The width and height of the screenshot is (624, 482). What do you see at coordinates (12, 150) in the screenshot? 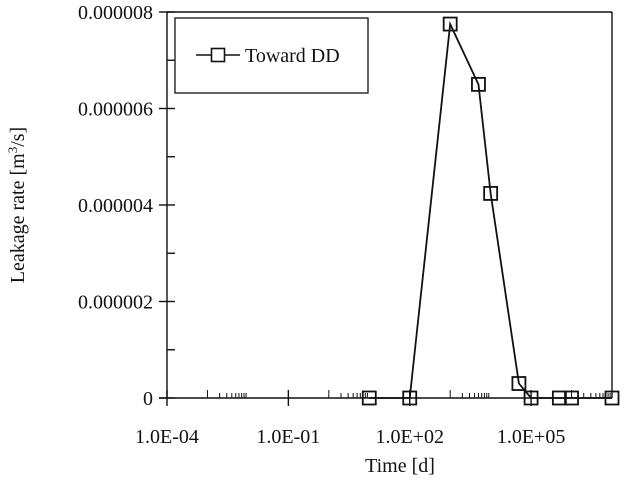
I see `y-axis-label-sup: 3` at bounding box center [12, 150].